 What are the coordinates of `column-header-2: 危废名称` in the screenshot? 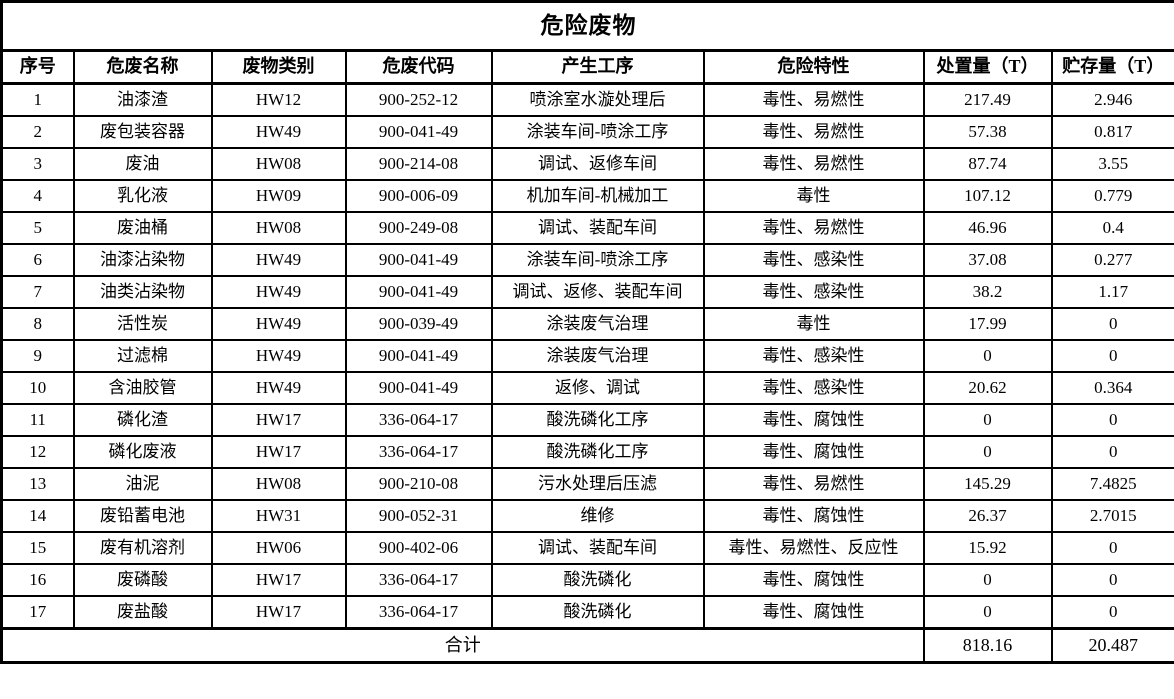 It's located at (142, 67).